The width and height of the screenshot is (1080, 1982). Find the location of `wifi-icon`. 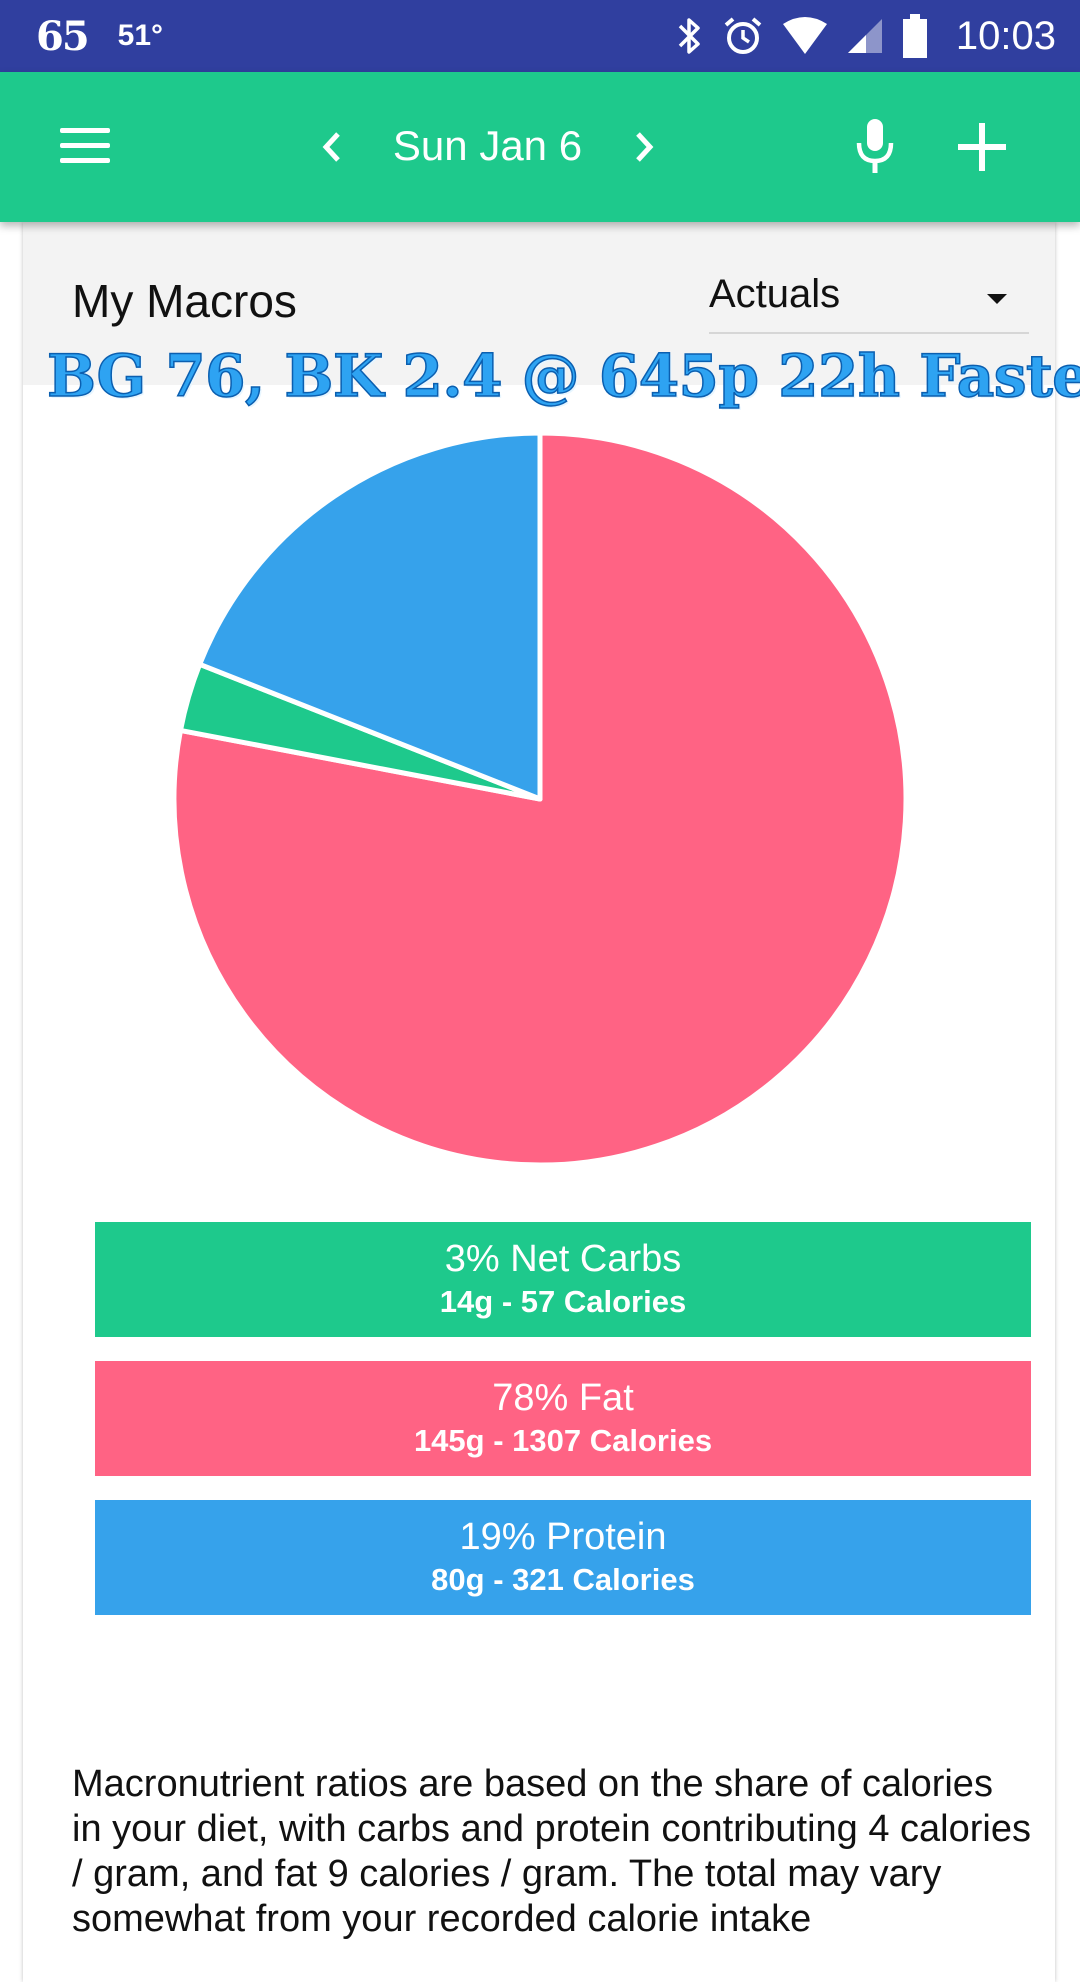

wifi-icon is located at coordinates (805, 36).